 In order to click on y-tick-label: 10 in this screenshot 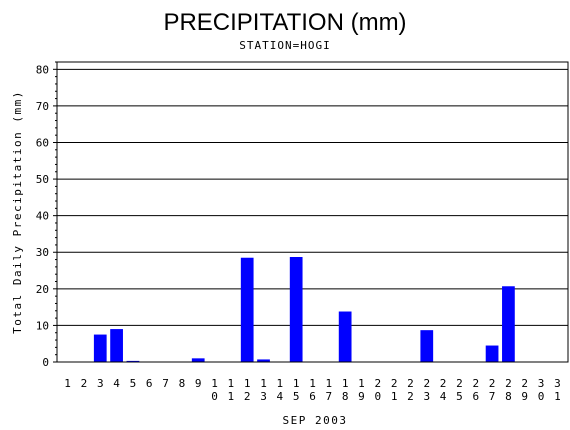, I will do `click(42, 325)`.